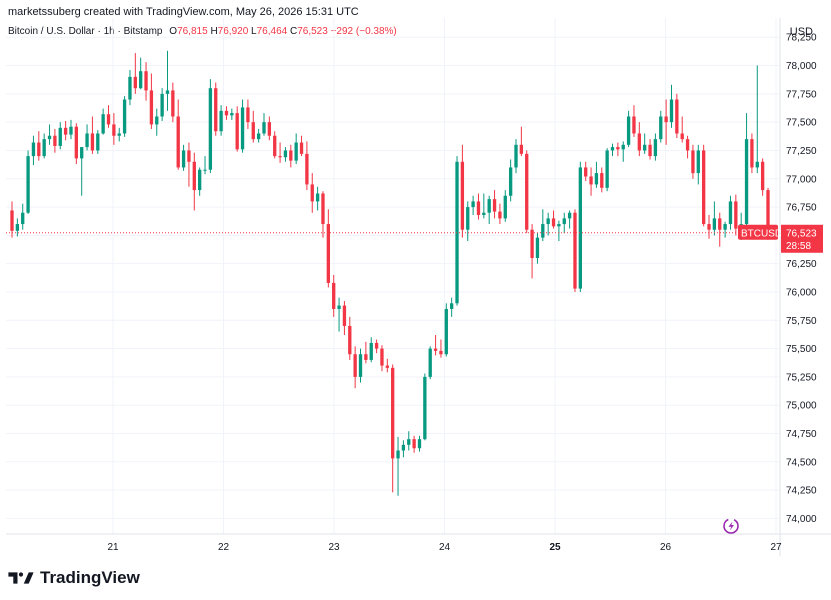 This screenshot has height=600, width=831. Describe the element at coordinates (801, 123) in the screenshot. I see `price-tick-label: 77,500` at that location.